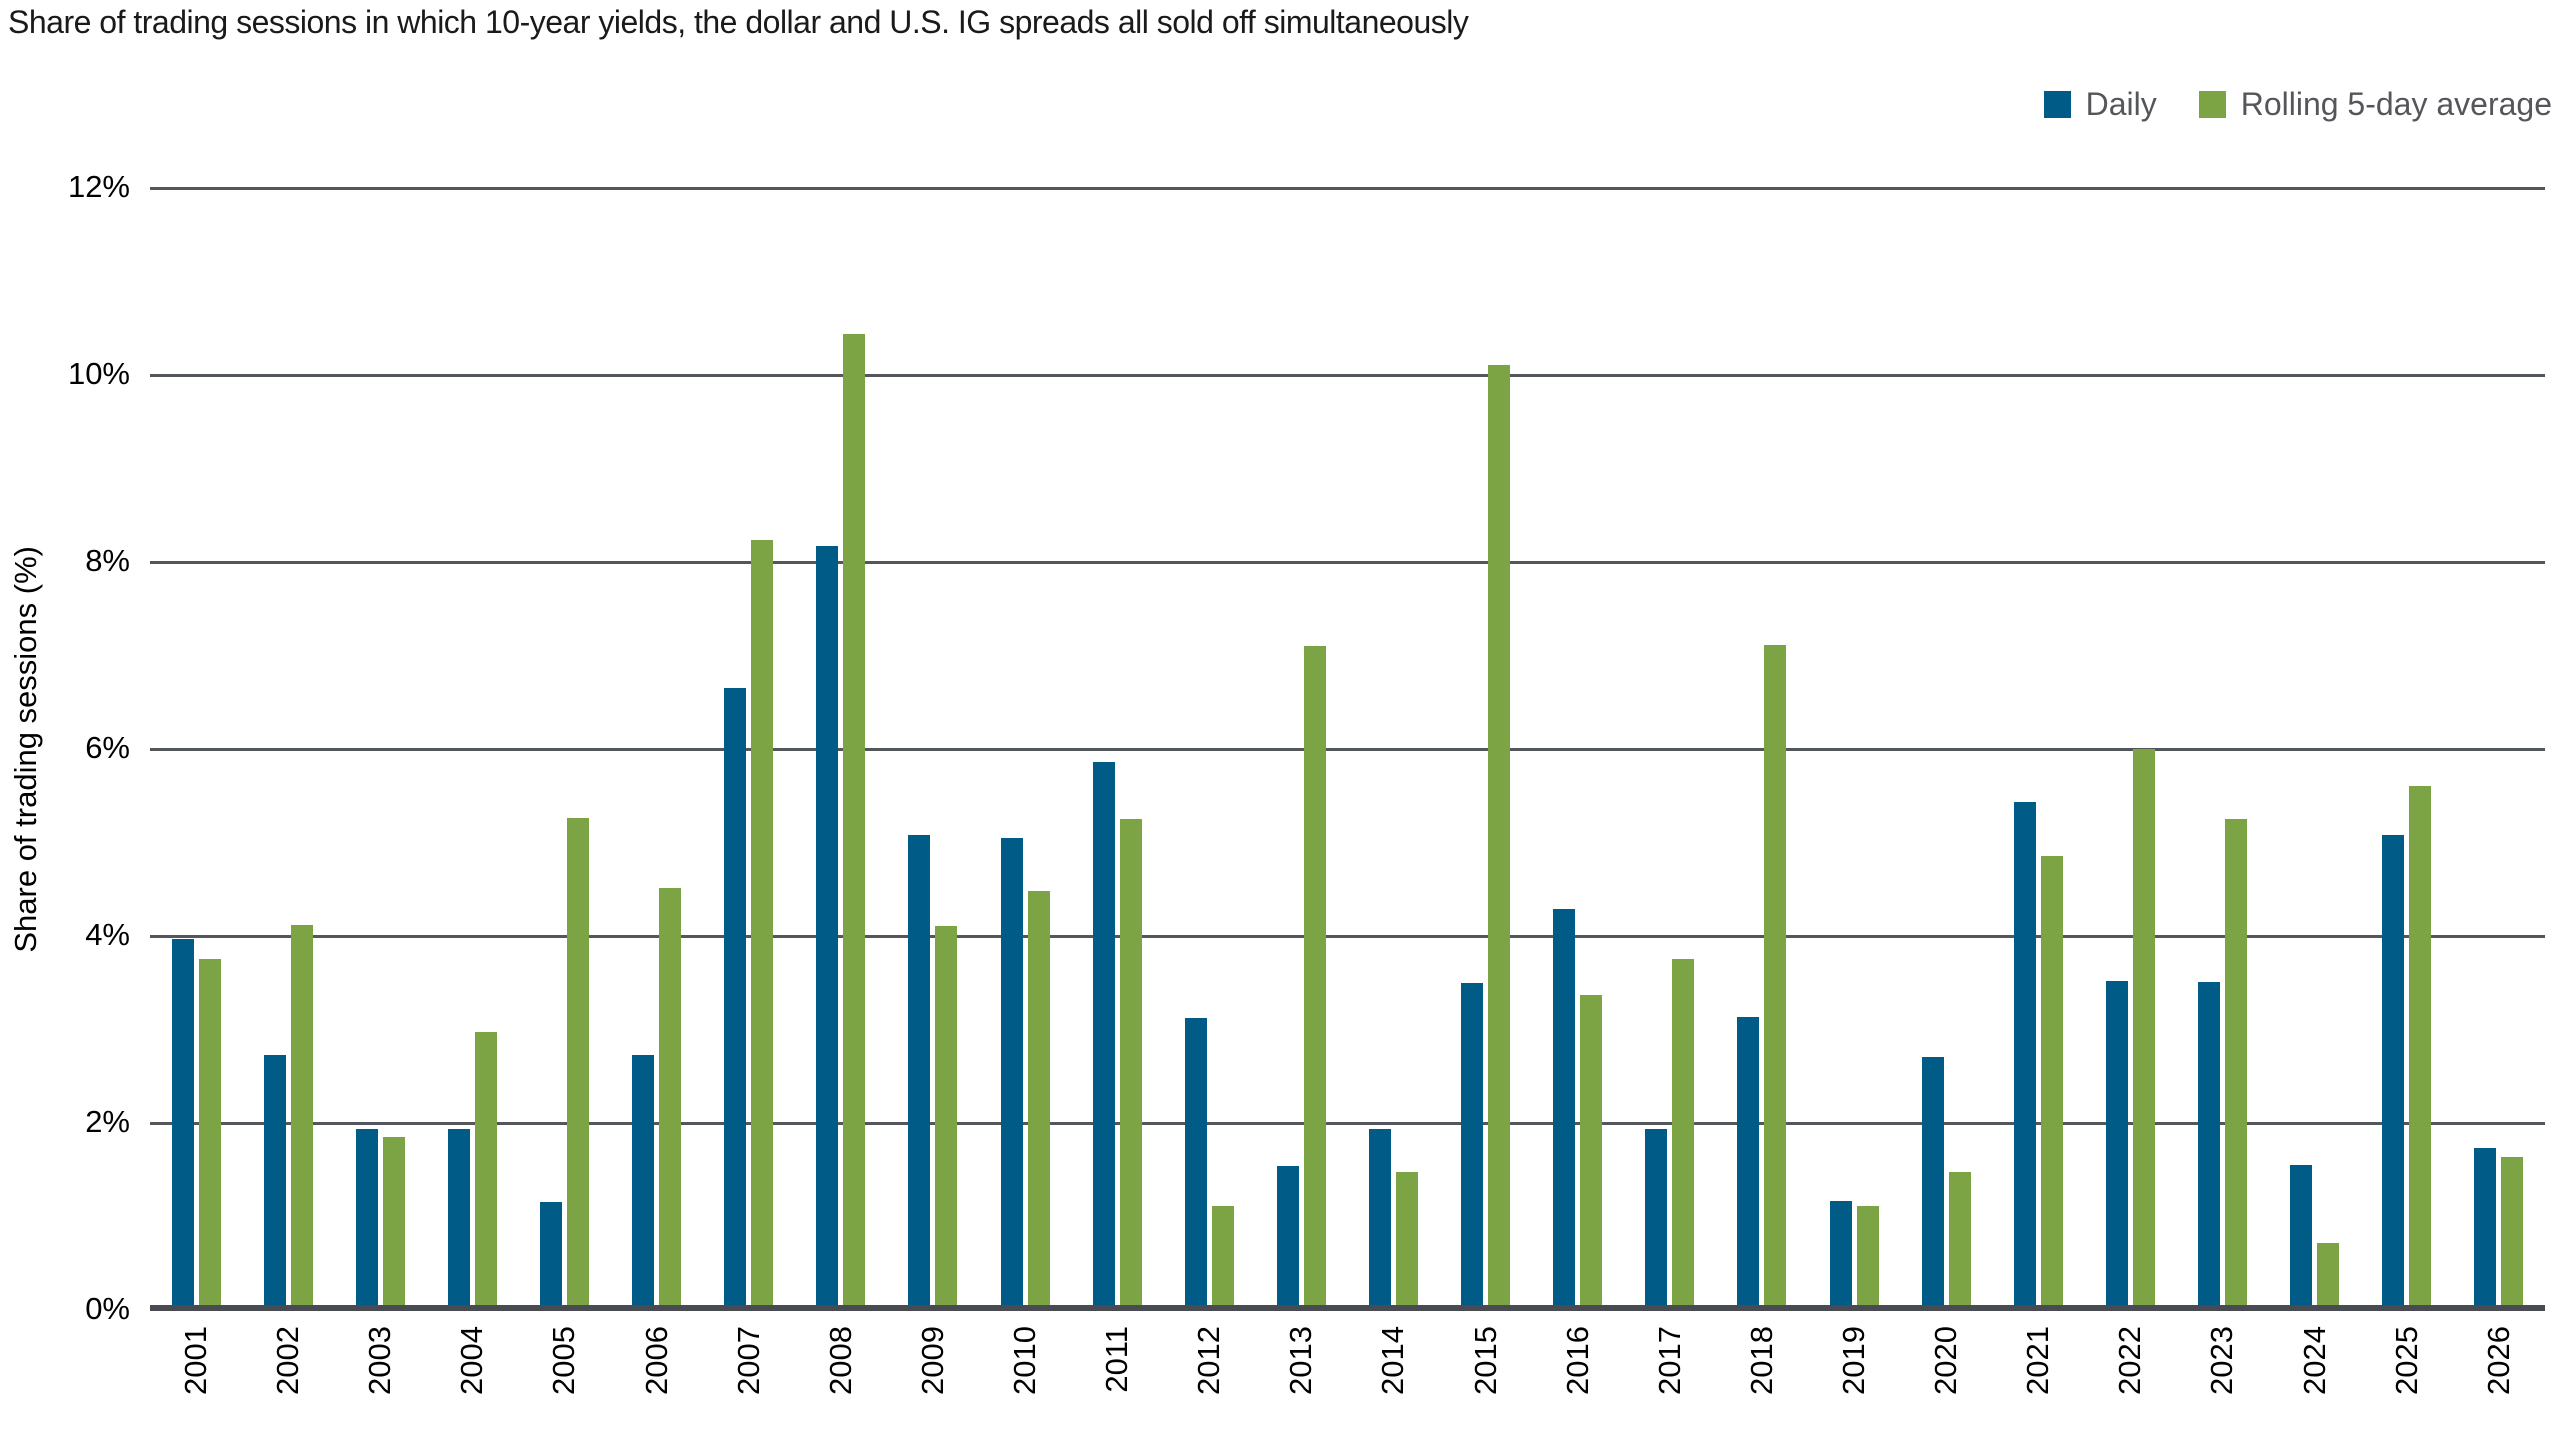  What do you see at coordinates (65, 747) in the screenshot?
I see `y-tick-labels: 0% 2% 4% 6% 8% 10% 12%` at bounding box center [65, 747].